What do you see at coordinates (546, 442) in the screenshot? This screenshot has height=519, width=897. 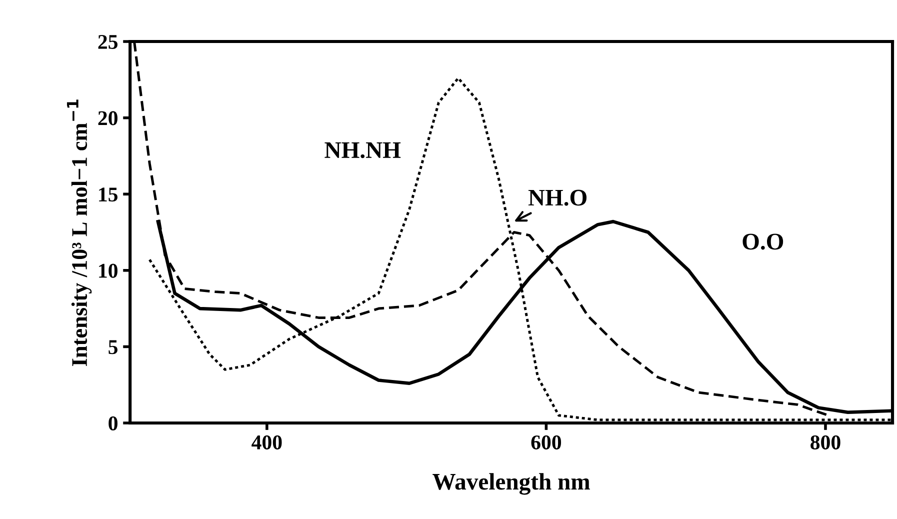 I see `x-tick-label: 600` at bounding box center [546, 442].